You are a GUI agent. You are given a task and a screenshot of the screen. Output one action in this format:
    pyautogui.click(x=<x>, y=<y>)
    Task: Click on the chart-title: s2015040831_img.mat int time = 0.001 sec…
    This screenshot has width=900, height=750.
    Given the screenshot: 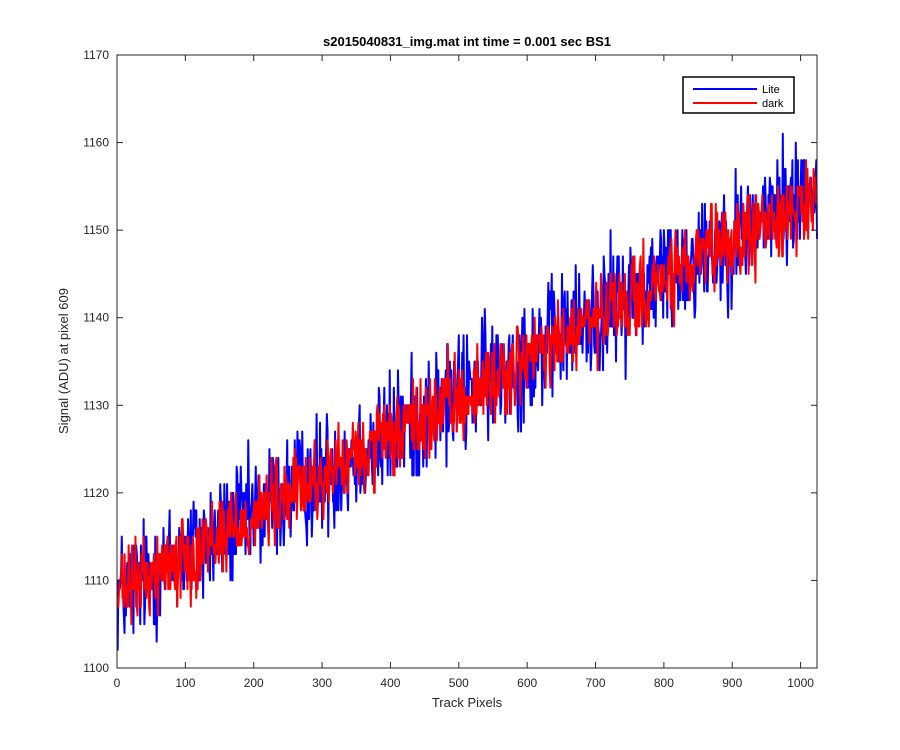 What is the action you would take?
    pyautogui.click(x=467, y=41)
    